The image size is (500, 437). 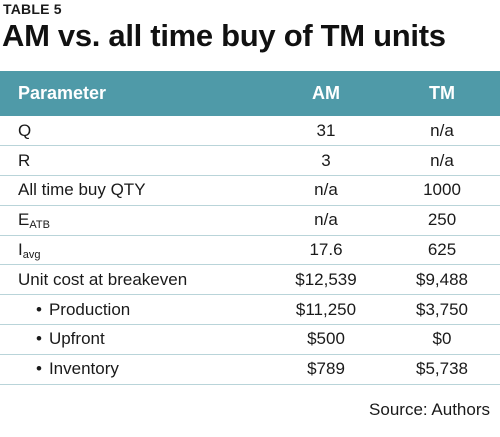 I want to click on table-row: Unit cost at breakeven $12,539 $9,488, so click(x=250, y=280).